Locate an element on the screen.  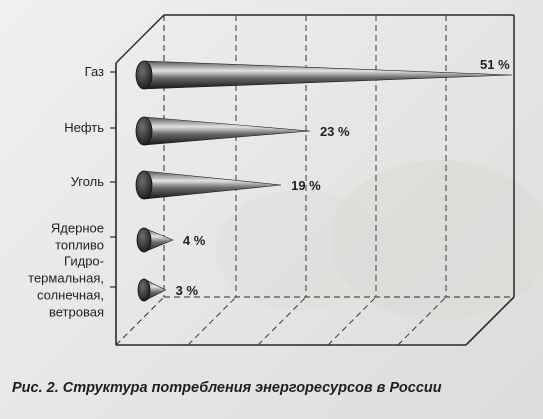
category-label: Газ is located at coordinates (94, 71).